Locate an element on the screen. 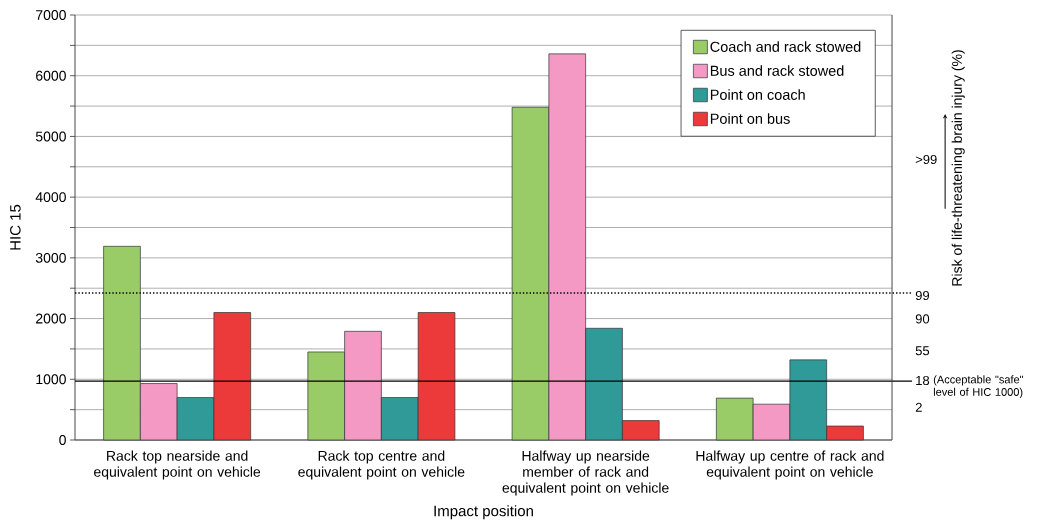 Image resolution: width=1037 pixels, height=522 pixels. y-tick-label: 5000 is located at coordinates (50, 136).